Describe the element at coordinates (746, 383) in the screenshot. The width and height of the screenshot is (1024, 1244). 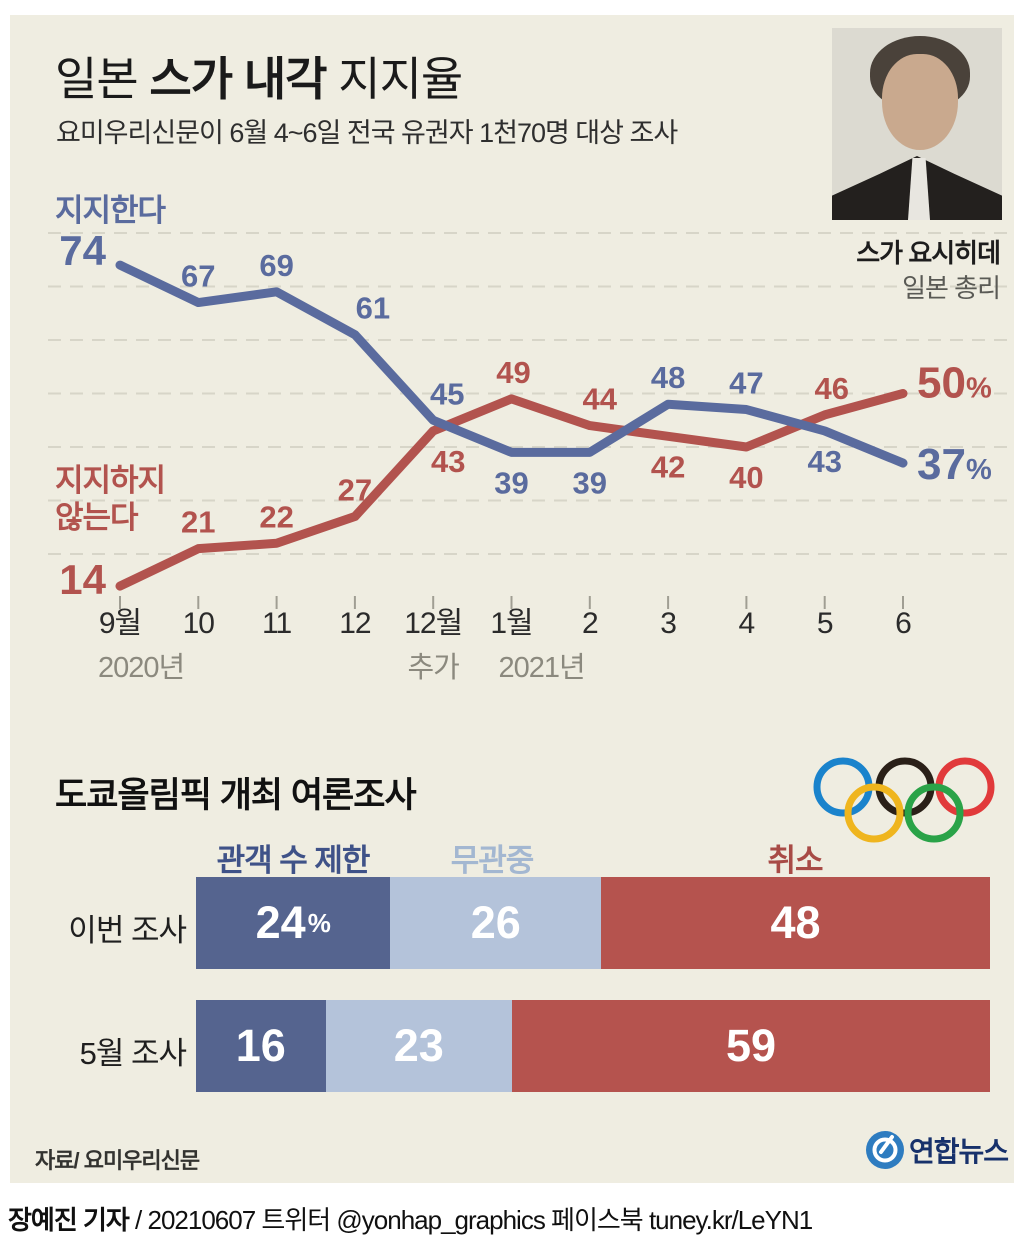
I see `svg-text: 47` at that location.